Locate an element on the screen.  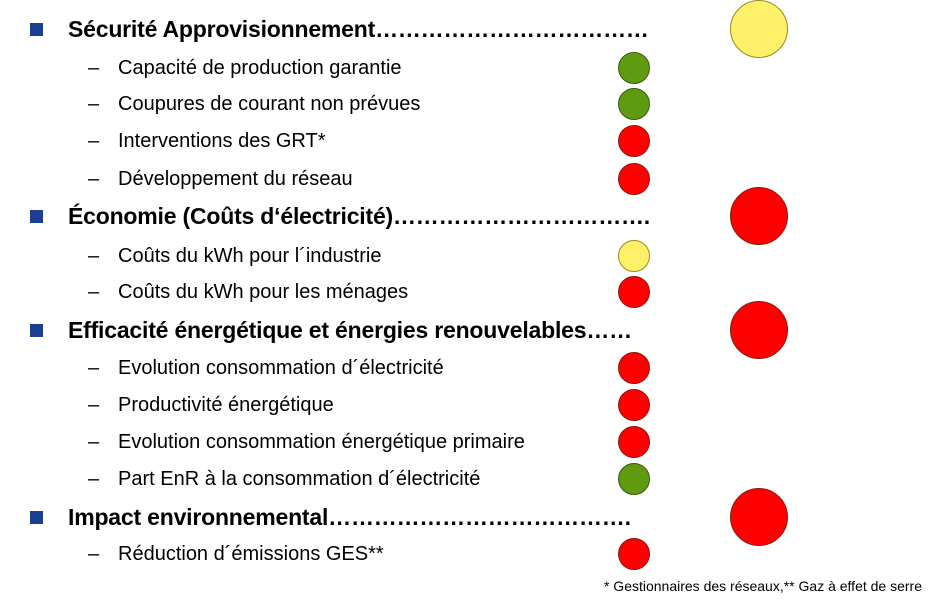
list-item-label: Capacité de production garantie is located at coordinates (260, 67).